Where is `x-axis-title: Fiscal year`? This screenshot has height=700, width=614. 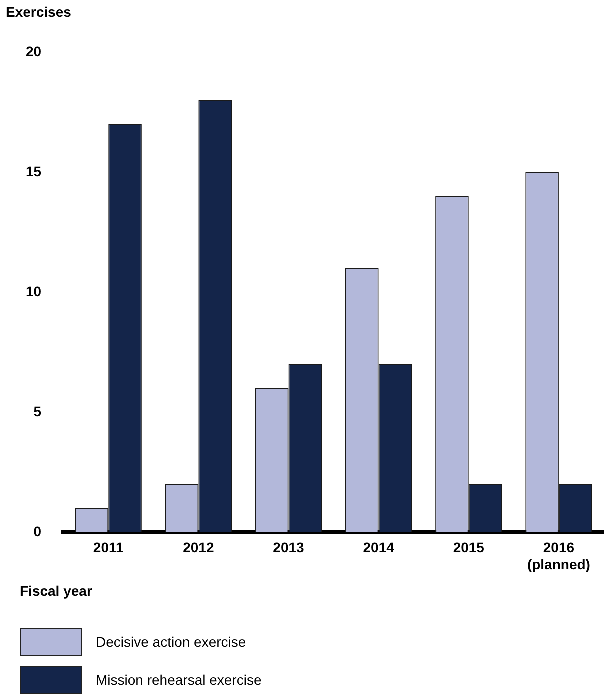
x-axis-title: Fiscal year is located at coordinates (56, 591).